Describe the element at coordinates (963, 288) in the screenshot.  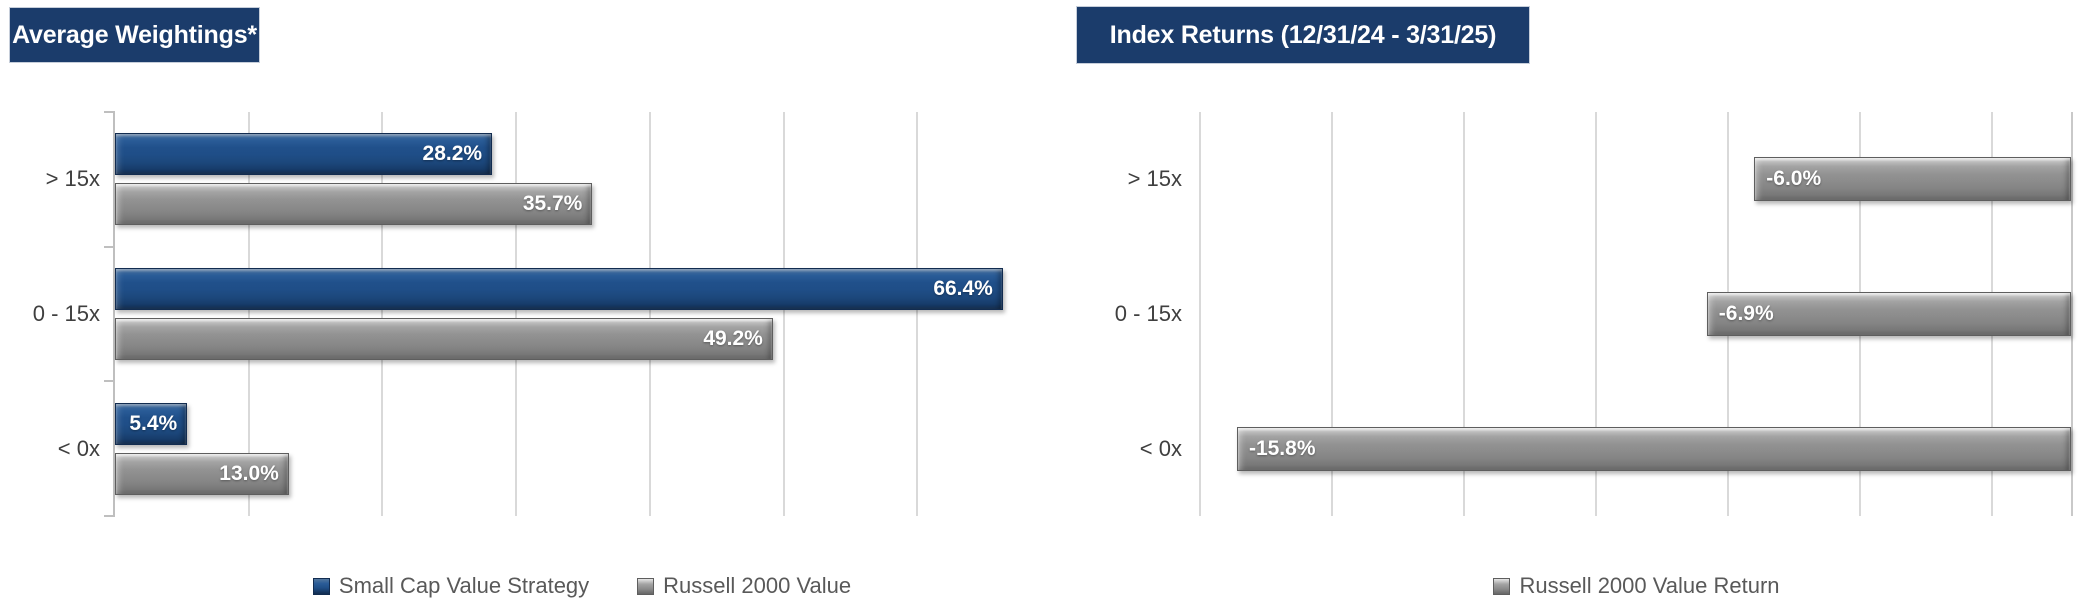
I see `bar-value-label: 66.4%` at that location.